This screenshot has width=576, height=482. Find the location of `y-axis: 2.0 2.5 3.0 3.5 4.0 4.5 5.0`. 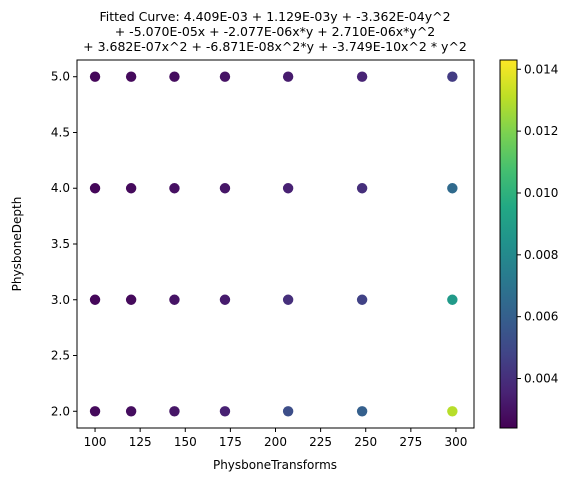

y-axis: 2.0 2.5 3.0 3.5 4.0 4.5 5.0 is located at coordinates (64, 244).